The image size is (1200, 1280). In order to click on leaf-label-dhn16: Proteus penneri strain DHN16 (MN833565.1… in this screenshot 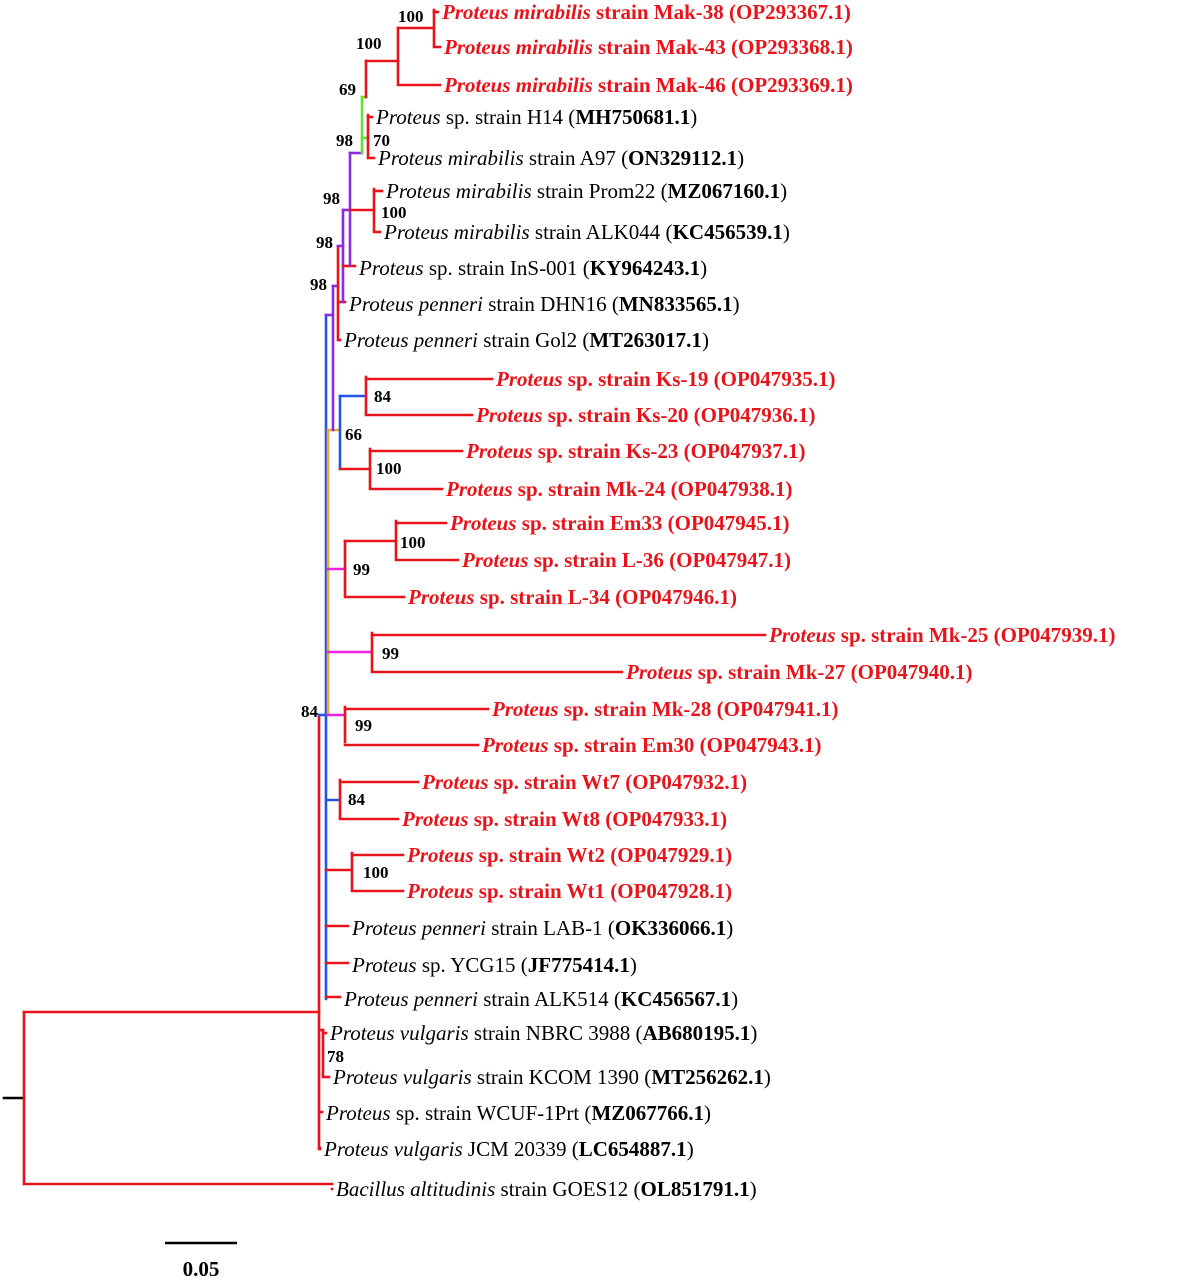, I will do `click(544, 304)`.